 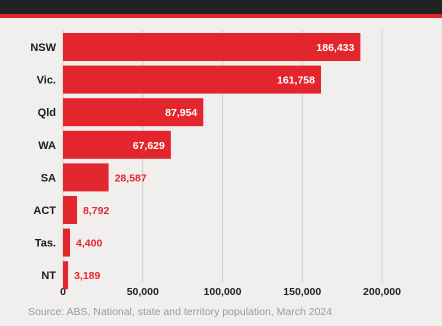 I want to click on value-label: 28,587, so click(x=131, y=178).